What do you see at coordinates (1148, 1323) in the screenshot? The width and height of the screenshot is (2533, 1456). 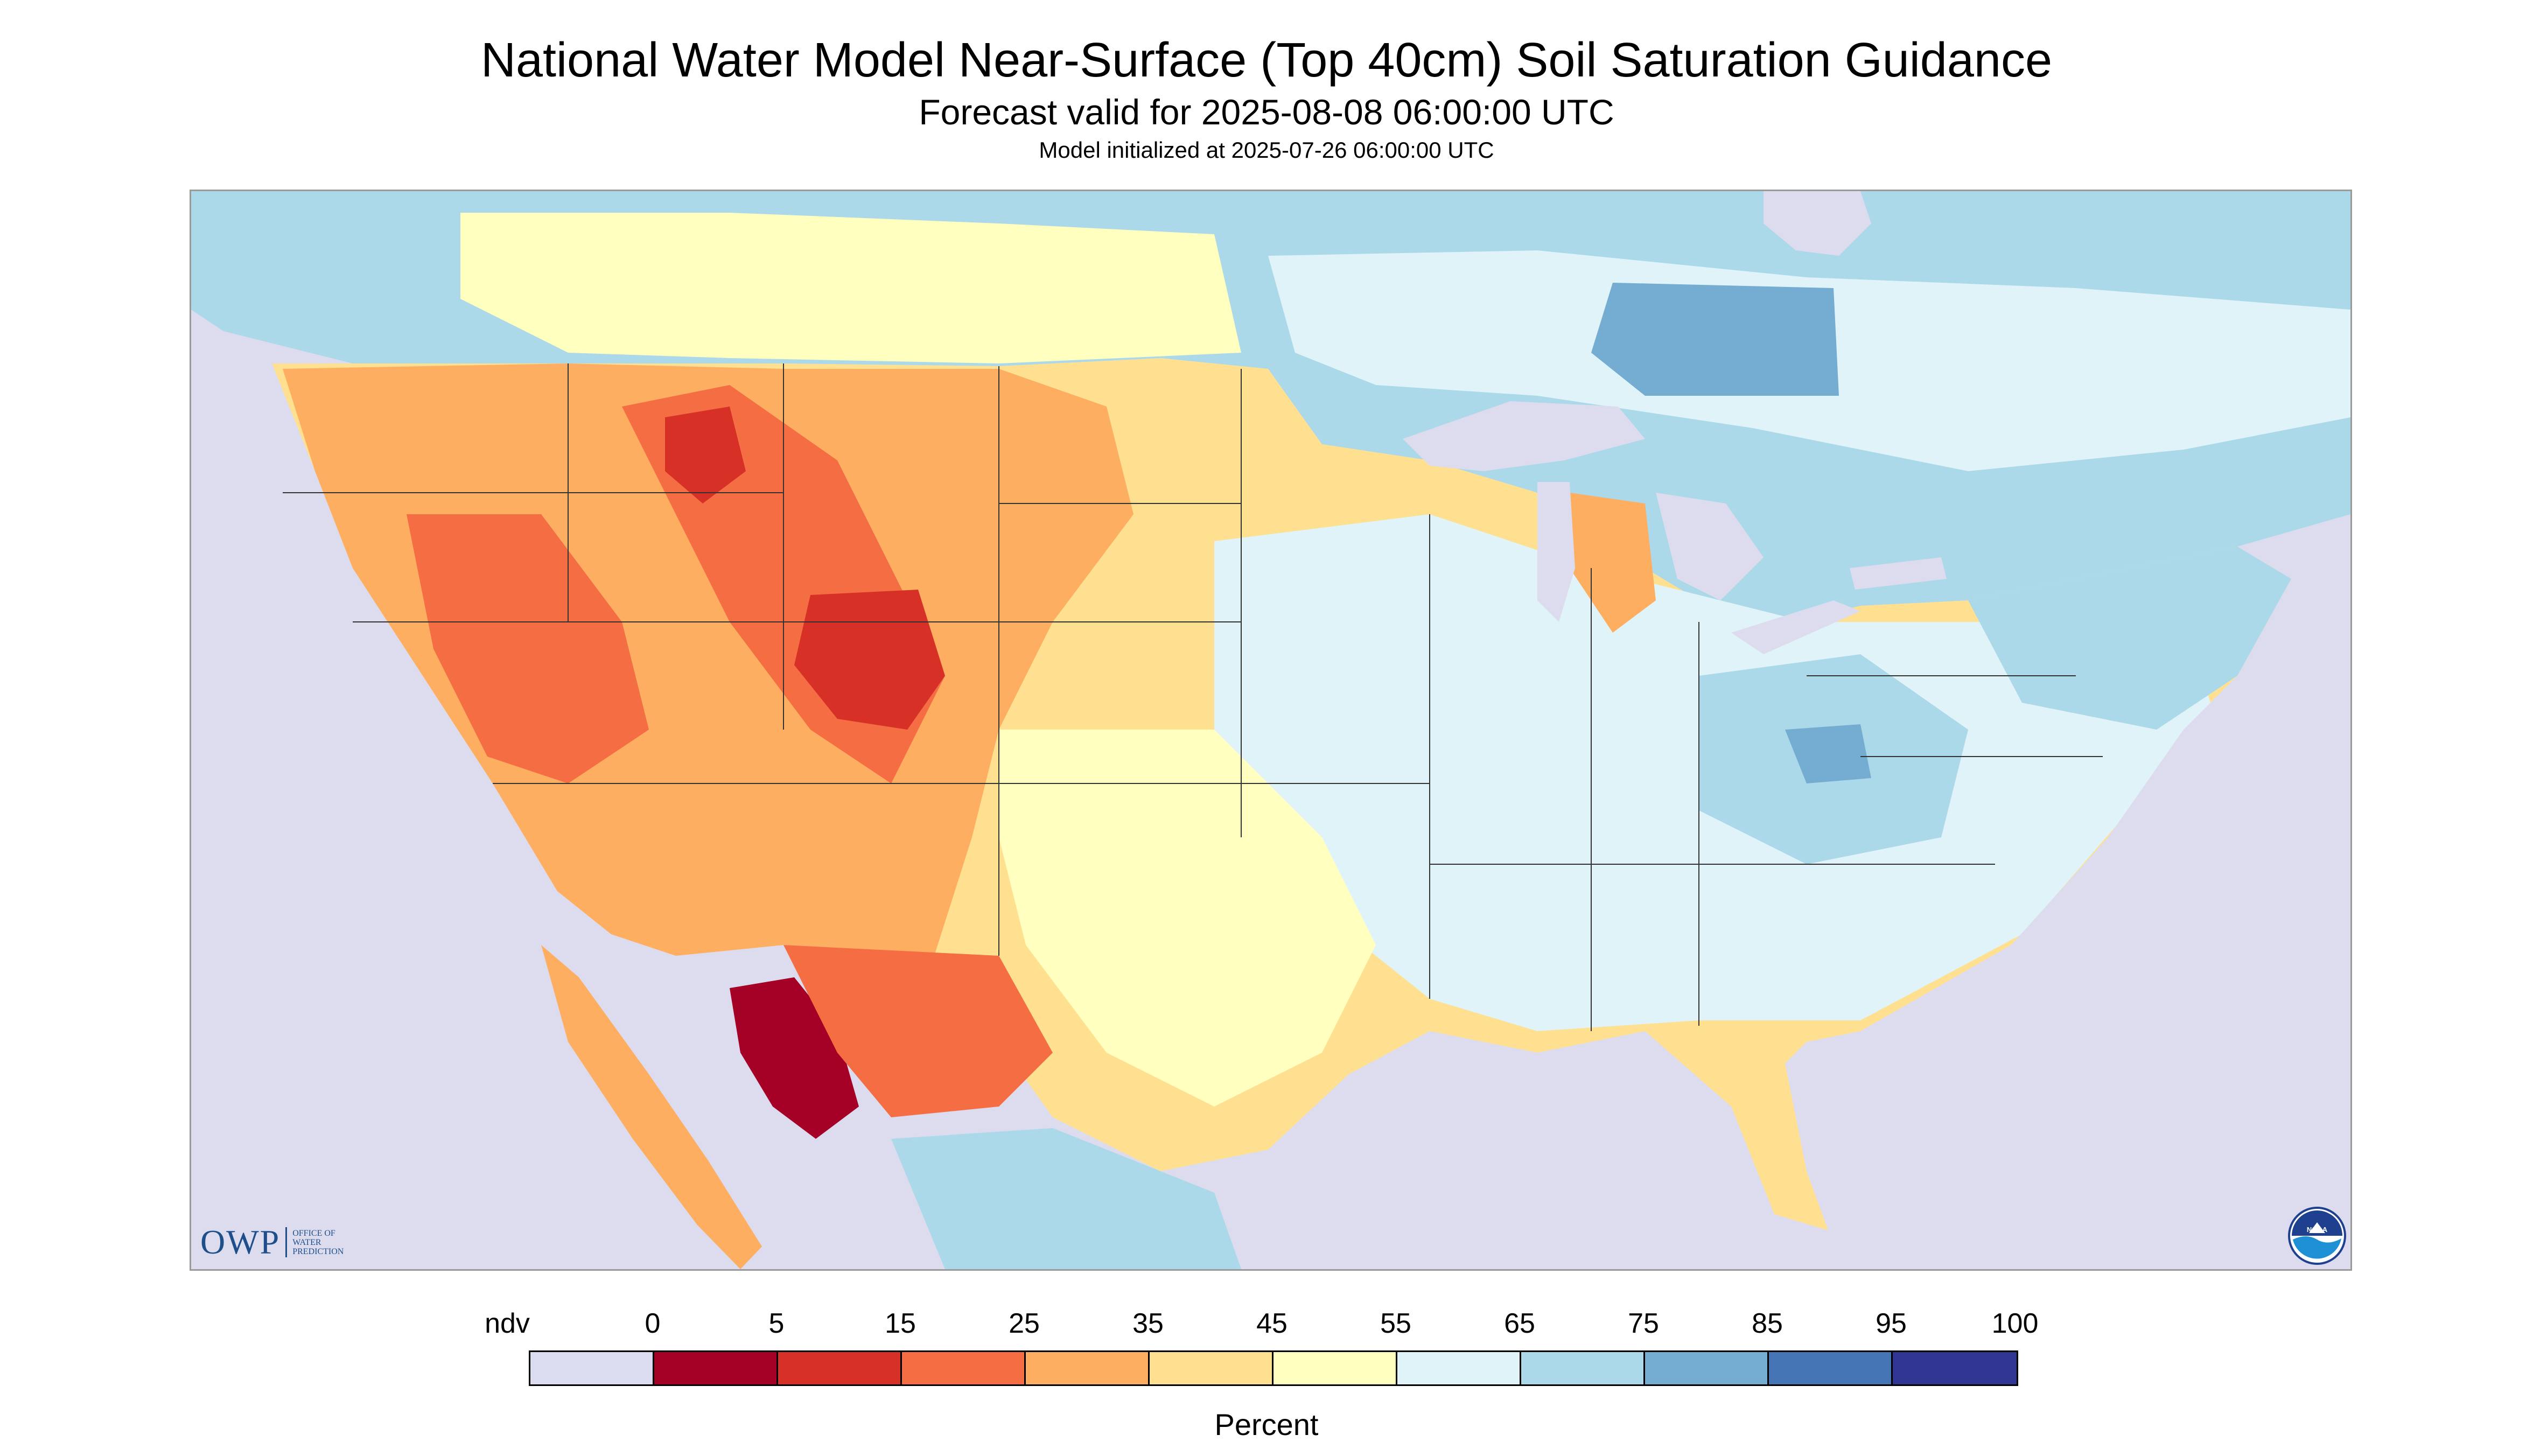 I see `legend-label: 35` at bounding box center [1148, 1323].